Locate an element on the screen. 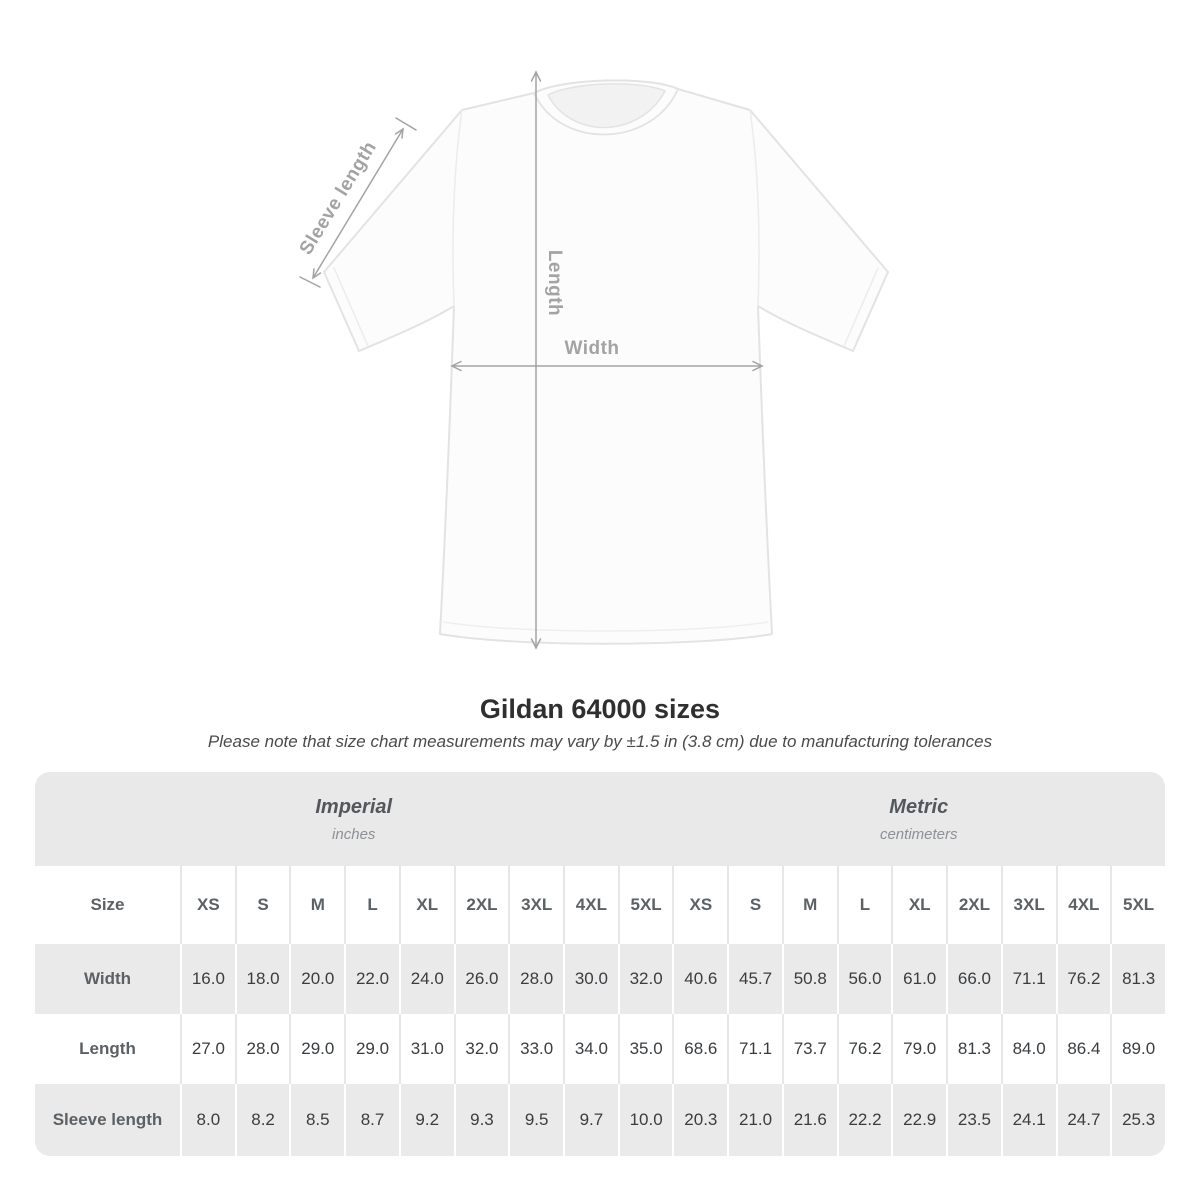 This screenshot has height=1200, width=1200. sleeve-imperial-value: 9.7 is located at coordinates (590, 1120).